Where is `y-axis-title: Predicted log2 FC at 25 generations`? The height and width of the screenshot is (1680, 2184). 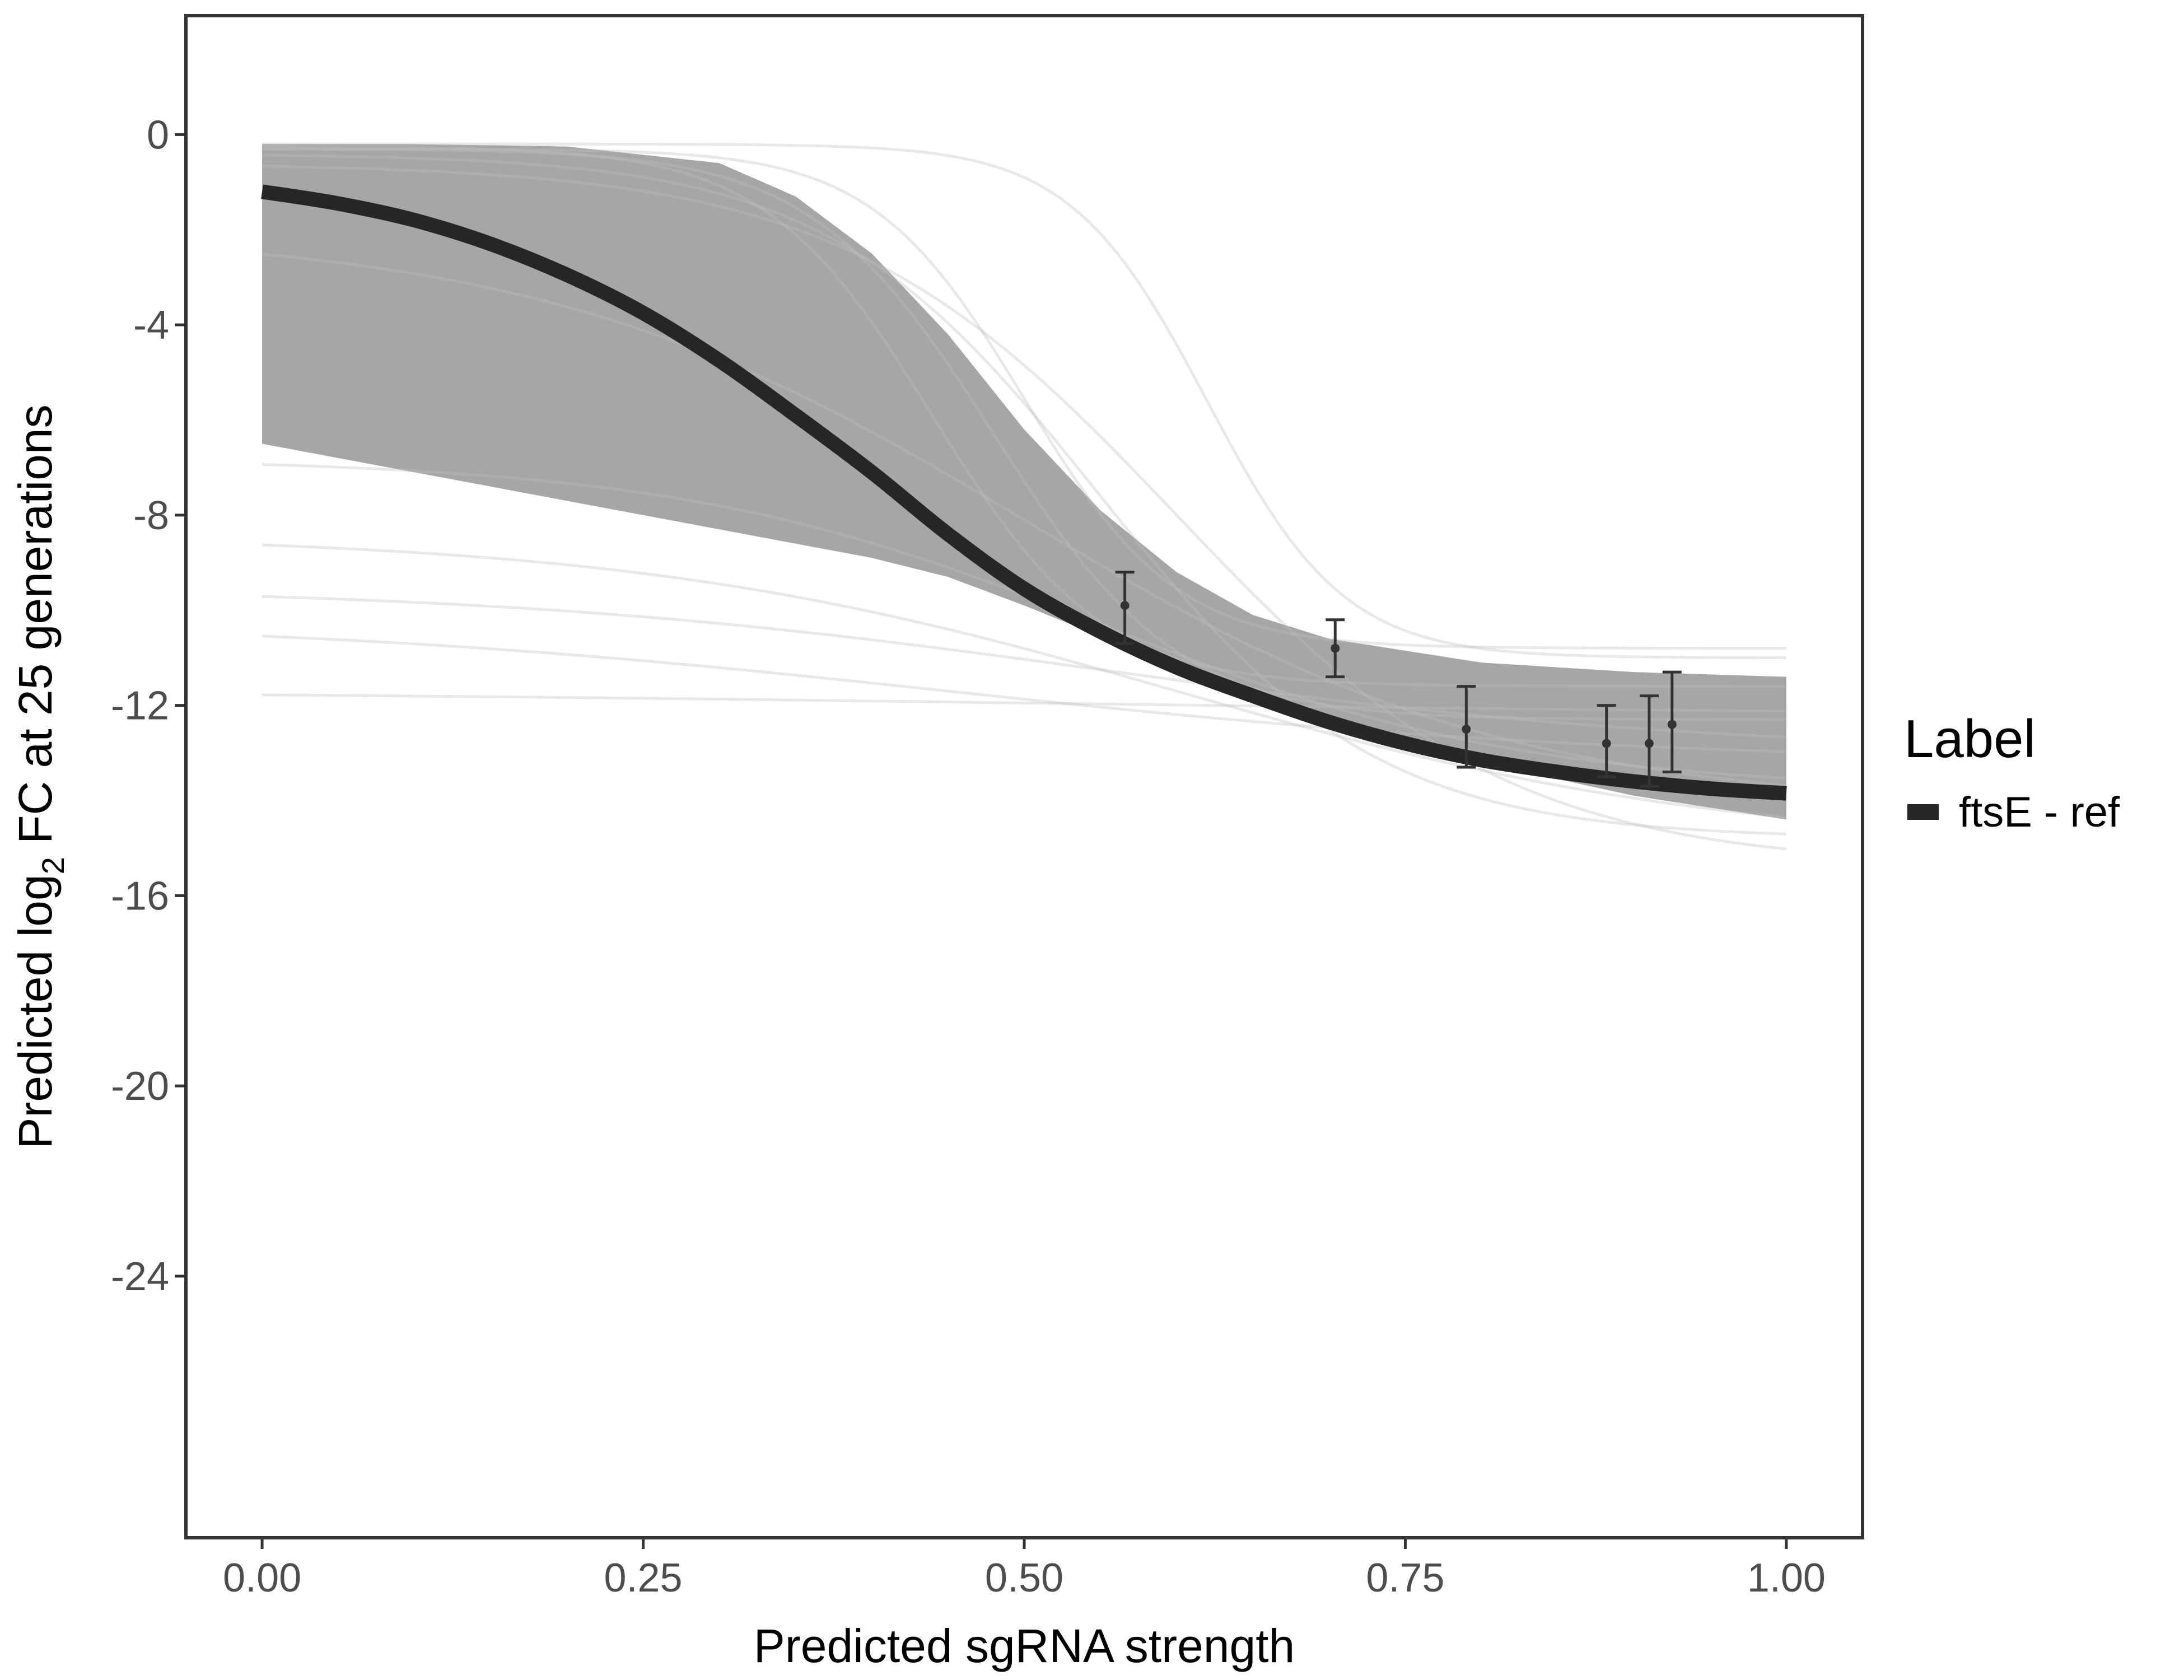 y-axis-title: Predicted log2 FC at 25 generations is located at coordinates (40, 777).